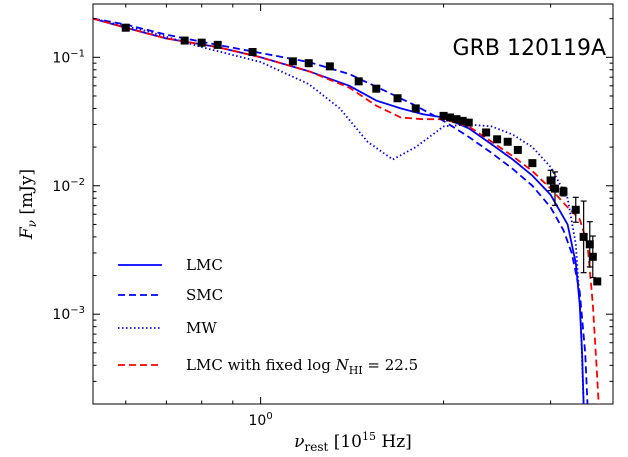 The height and width of the screenshot is (457, 628). I want to click on y-tick-label: 10⁻³, so click(68, 314).